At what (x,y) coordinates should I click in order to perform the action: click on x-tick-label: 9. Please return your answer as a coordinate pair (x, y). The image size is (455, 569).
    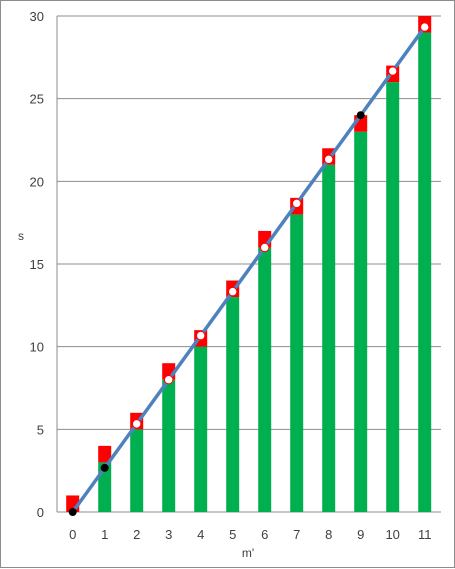
    Looking at the image, I should click on (360, 534).